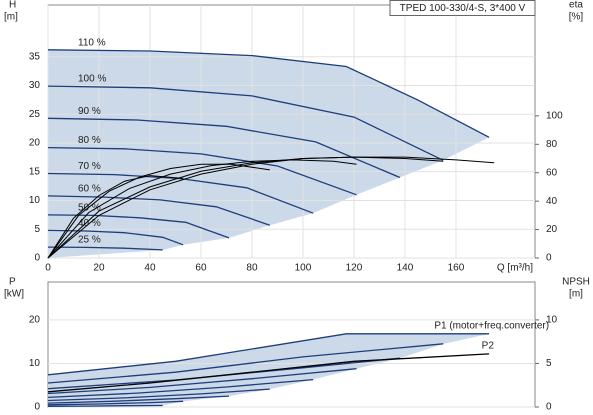 This screenshot has height=415, width=593. I want to click on y-tick-label: 5, so click(37, 229).